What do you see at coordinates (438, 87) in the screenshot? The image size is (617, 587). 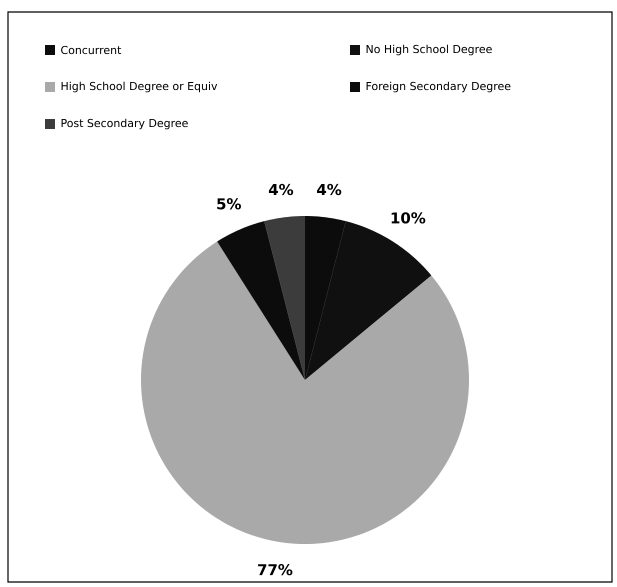 I see `legend-label: Foreign Secondary Degree` at bounding box center [438, 87].